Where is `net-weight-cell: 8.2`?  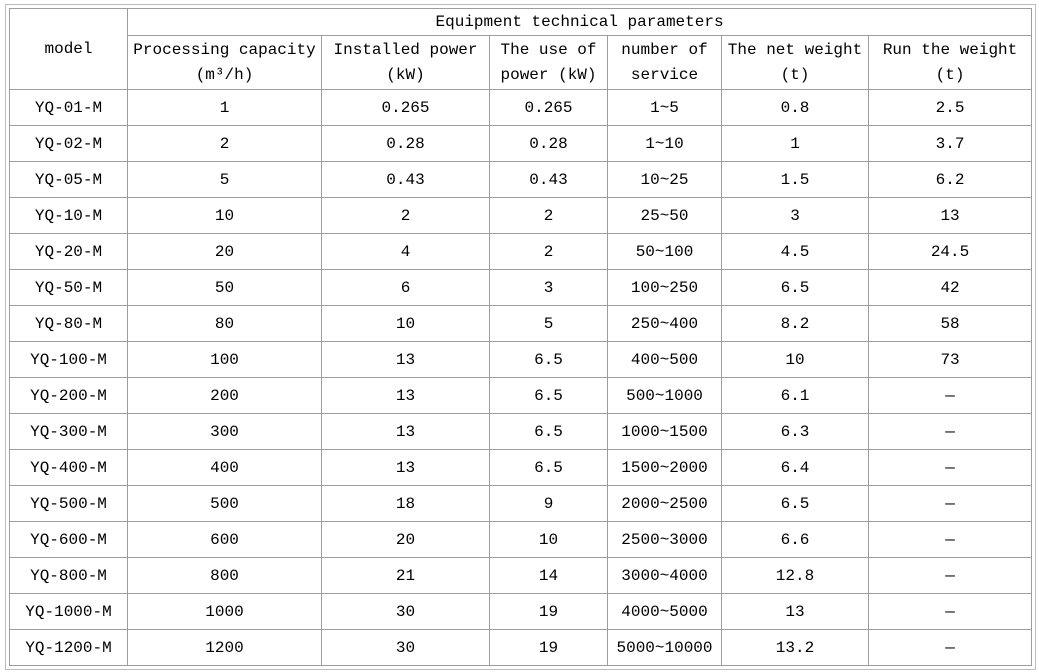
net-weight-cell: 8.2 is located at coordinates (795, 323).